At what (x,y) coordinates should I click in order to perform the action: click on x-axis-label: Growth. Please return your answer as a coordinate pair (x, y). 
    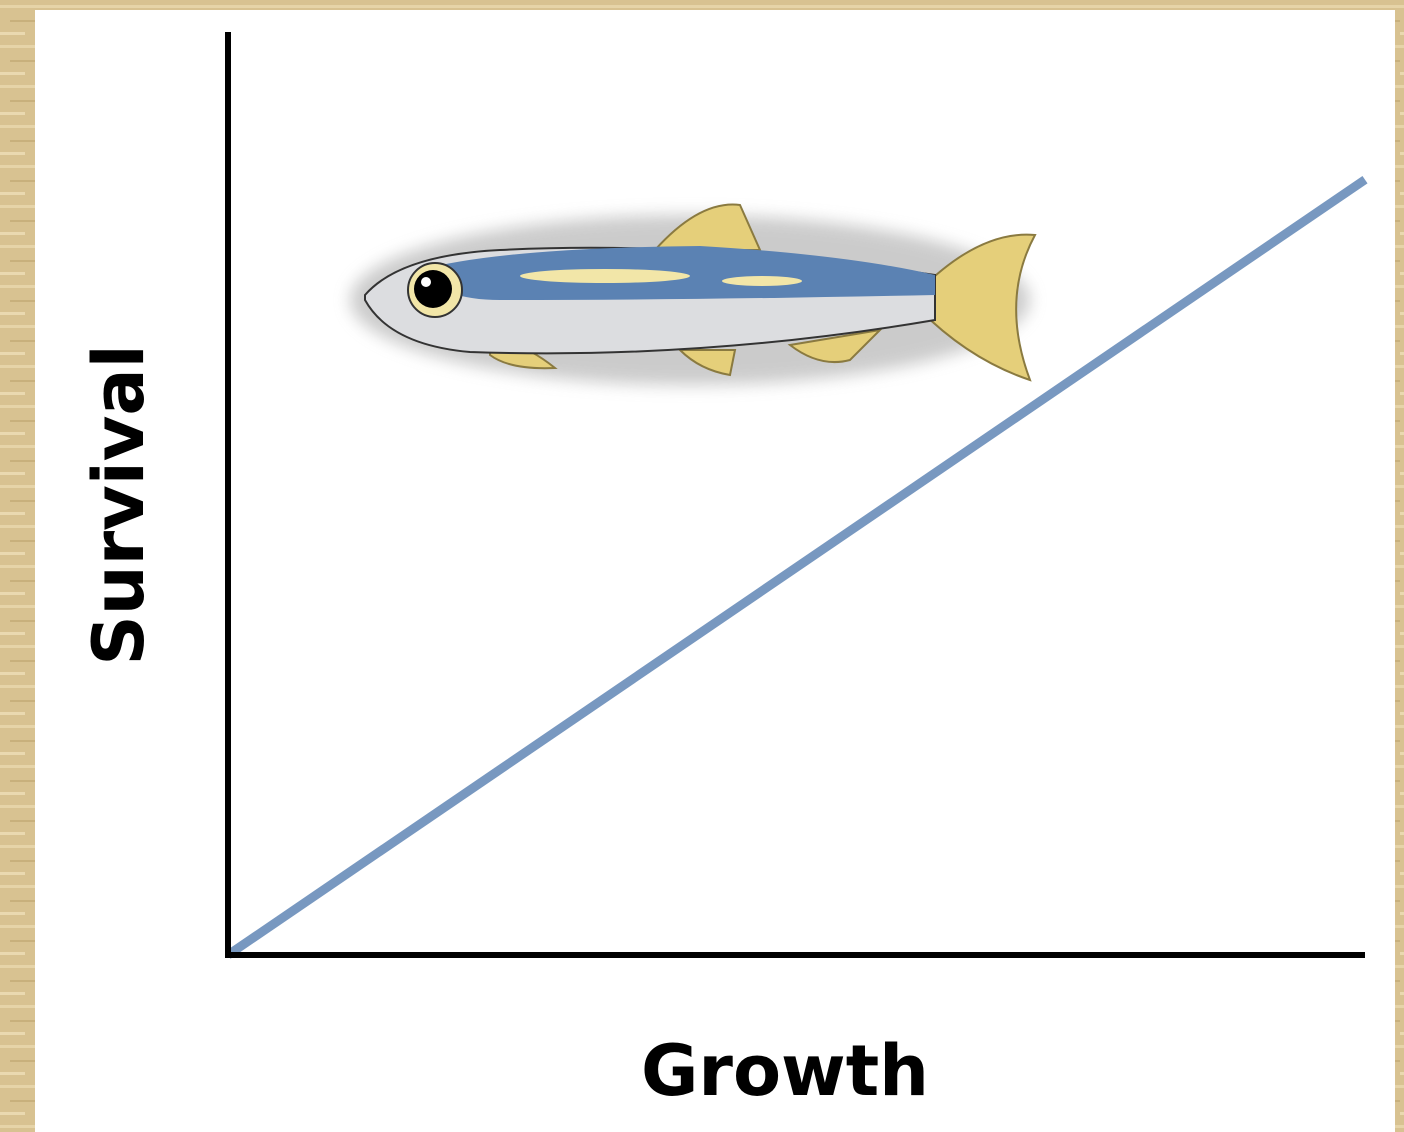
    Looking at the image, I should click on (785, 1071).